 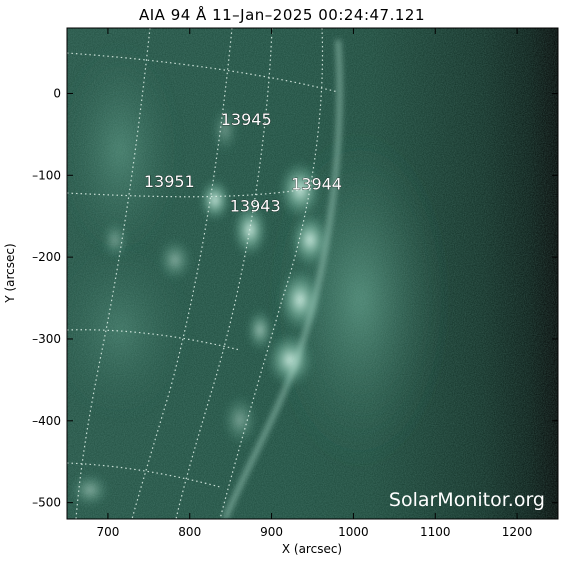 What do you see at coordinates (312, 549) in the screenshot?
I see `x-axis-label: X (arcsec)` at bounding box center [312, 549].